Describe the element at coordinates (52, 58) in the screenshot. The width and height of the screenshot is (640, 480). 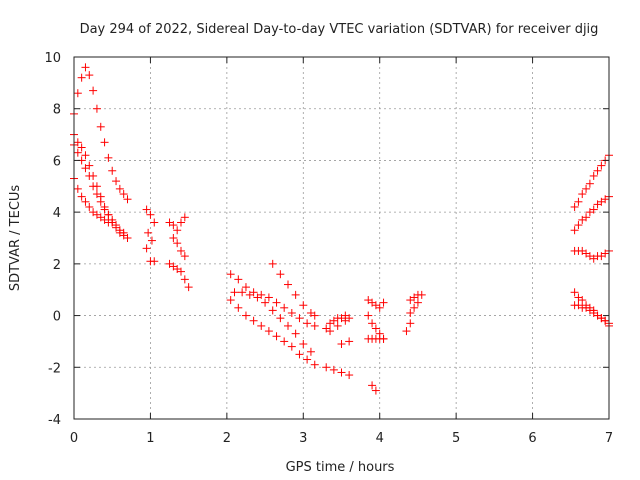
I see `y-tick-label: 10` at that location.